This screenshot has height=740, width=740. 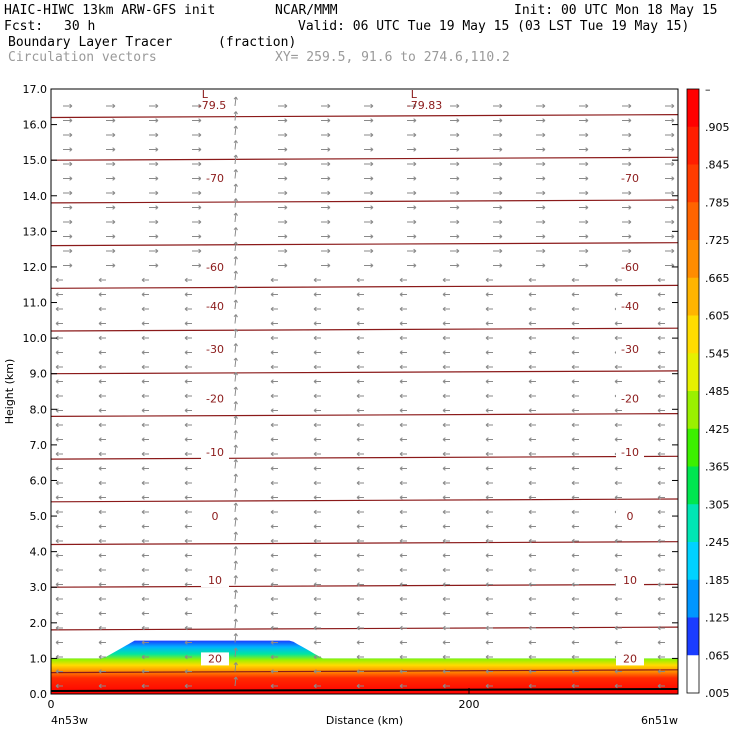 What do you see at coordinates (35, 231) in the screenshot?
I see `y-tick-label: 13.0` at bounding box center [35, 231].